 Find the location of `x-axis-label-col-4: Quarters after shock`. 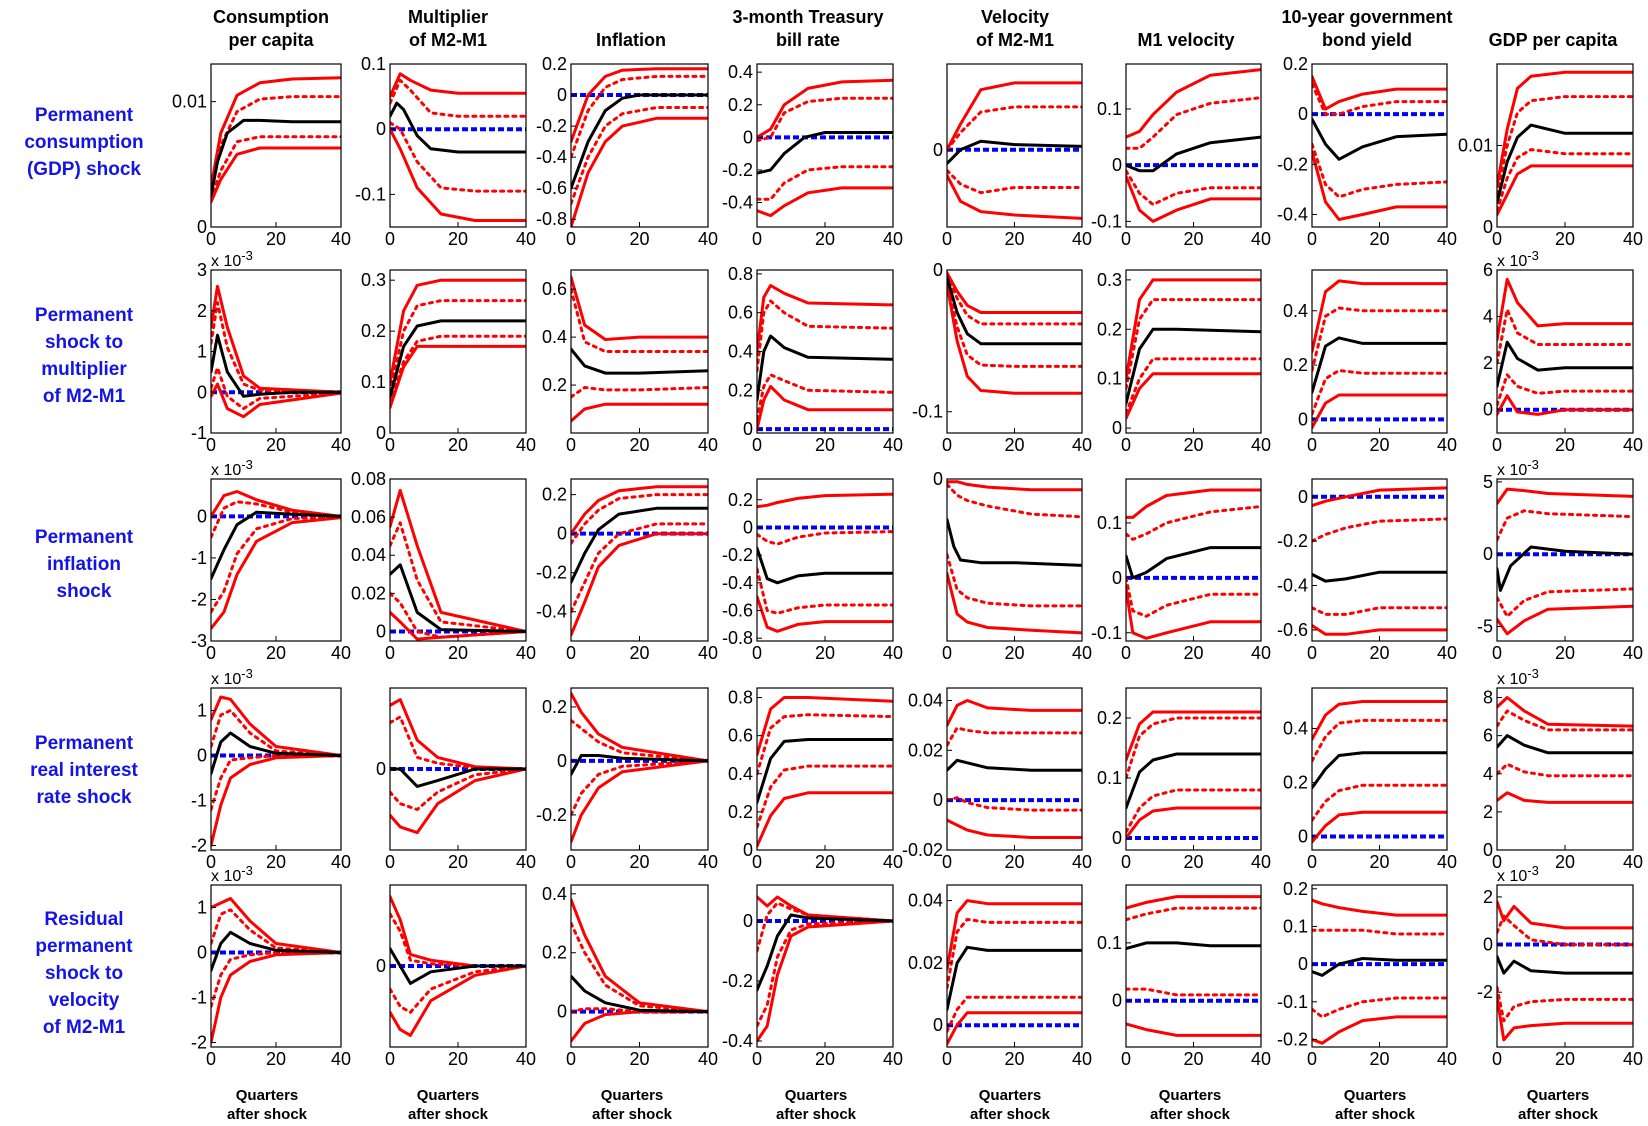

x-axis-label-col-4: Quarters after shock is located at coordinates (1010, 1105).